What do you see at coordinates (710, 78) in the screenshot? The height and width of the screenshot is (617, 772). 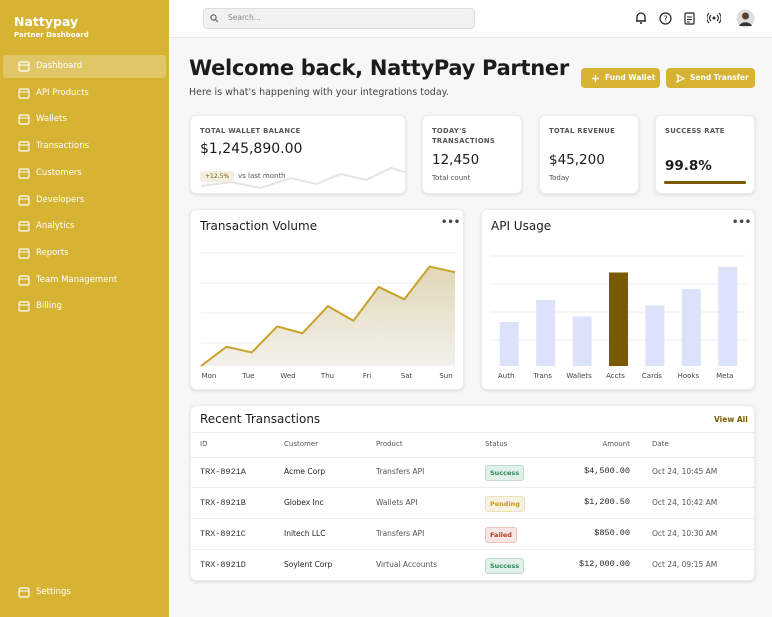 I see `action-button: Send Transfer` at bounding box center [710, 78].